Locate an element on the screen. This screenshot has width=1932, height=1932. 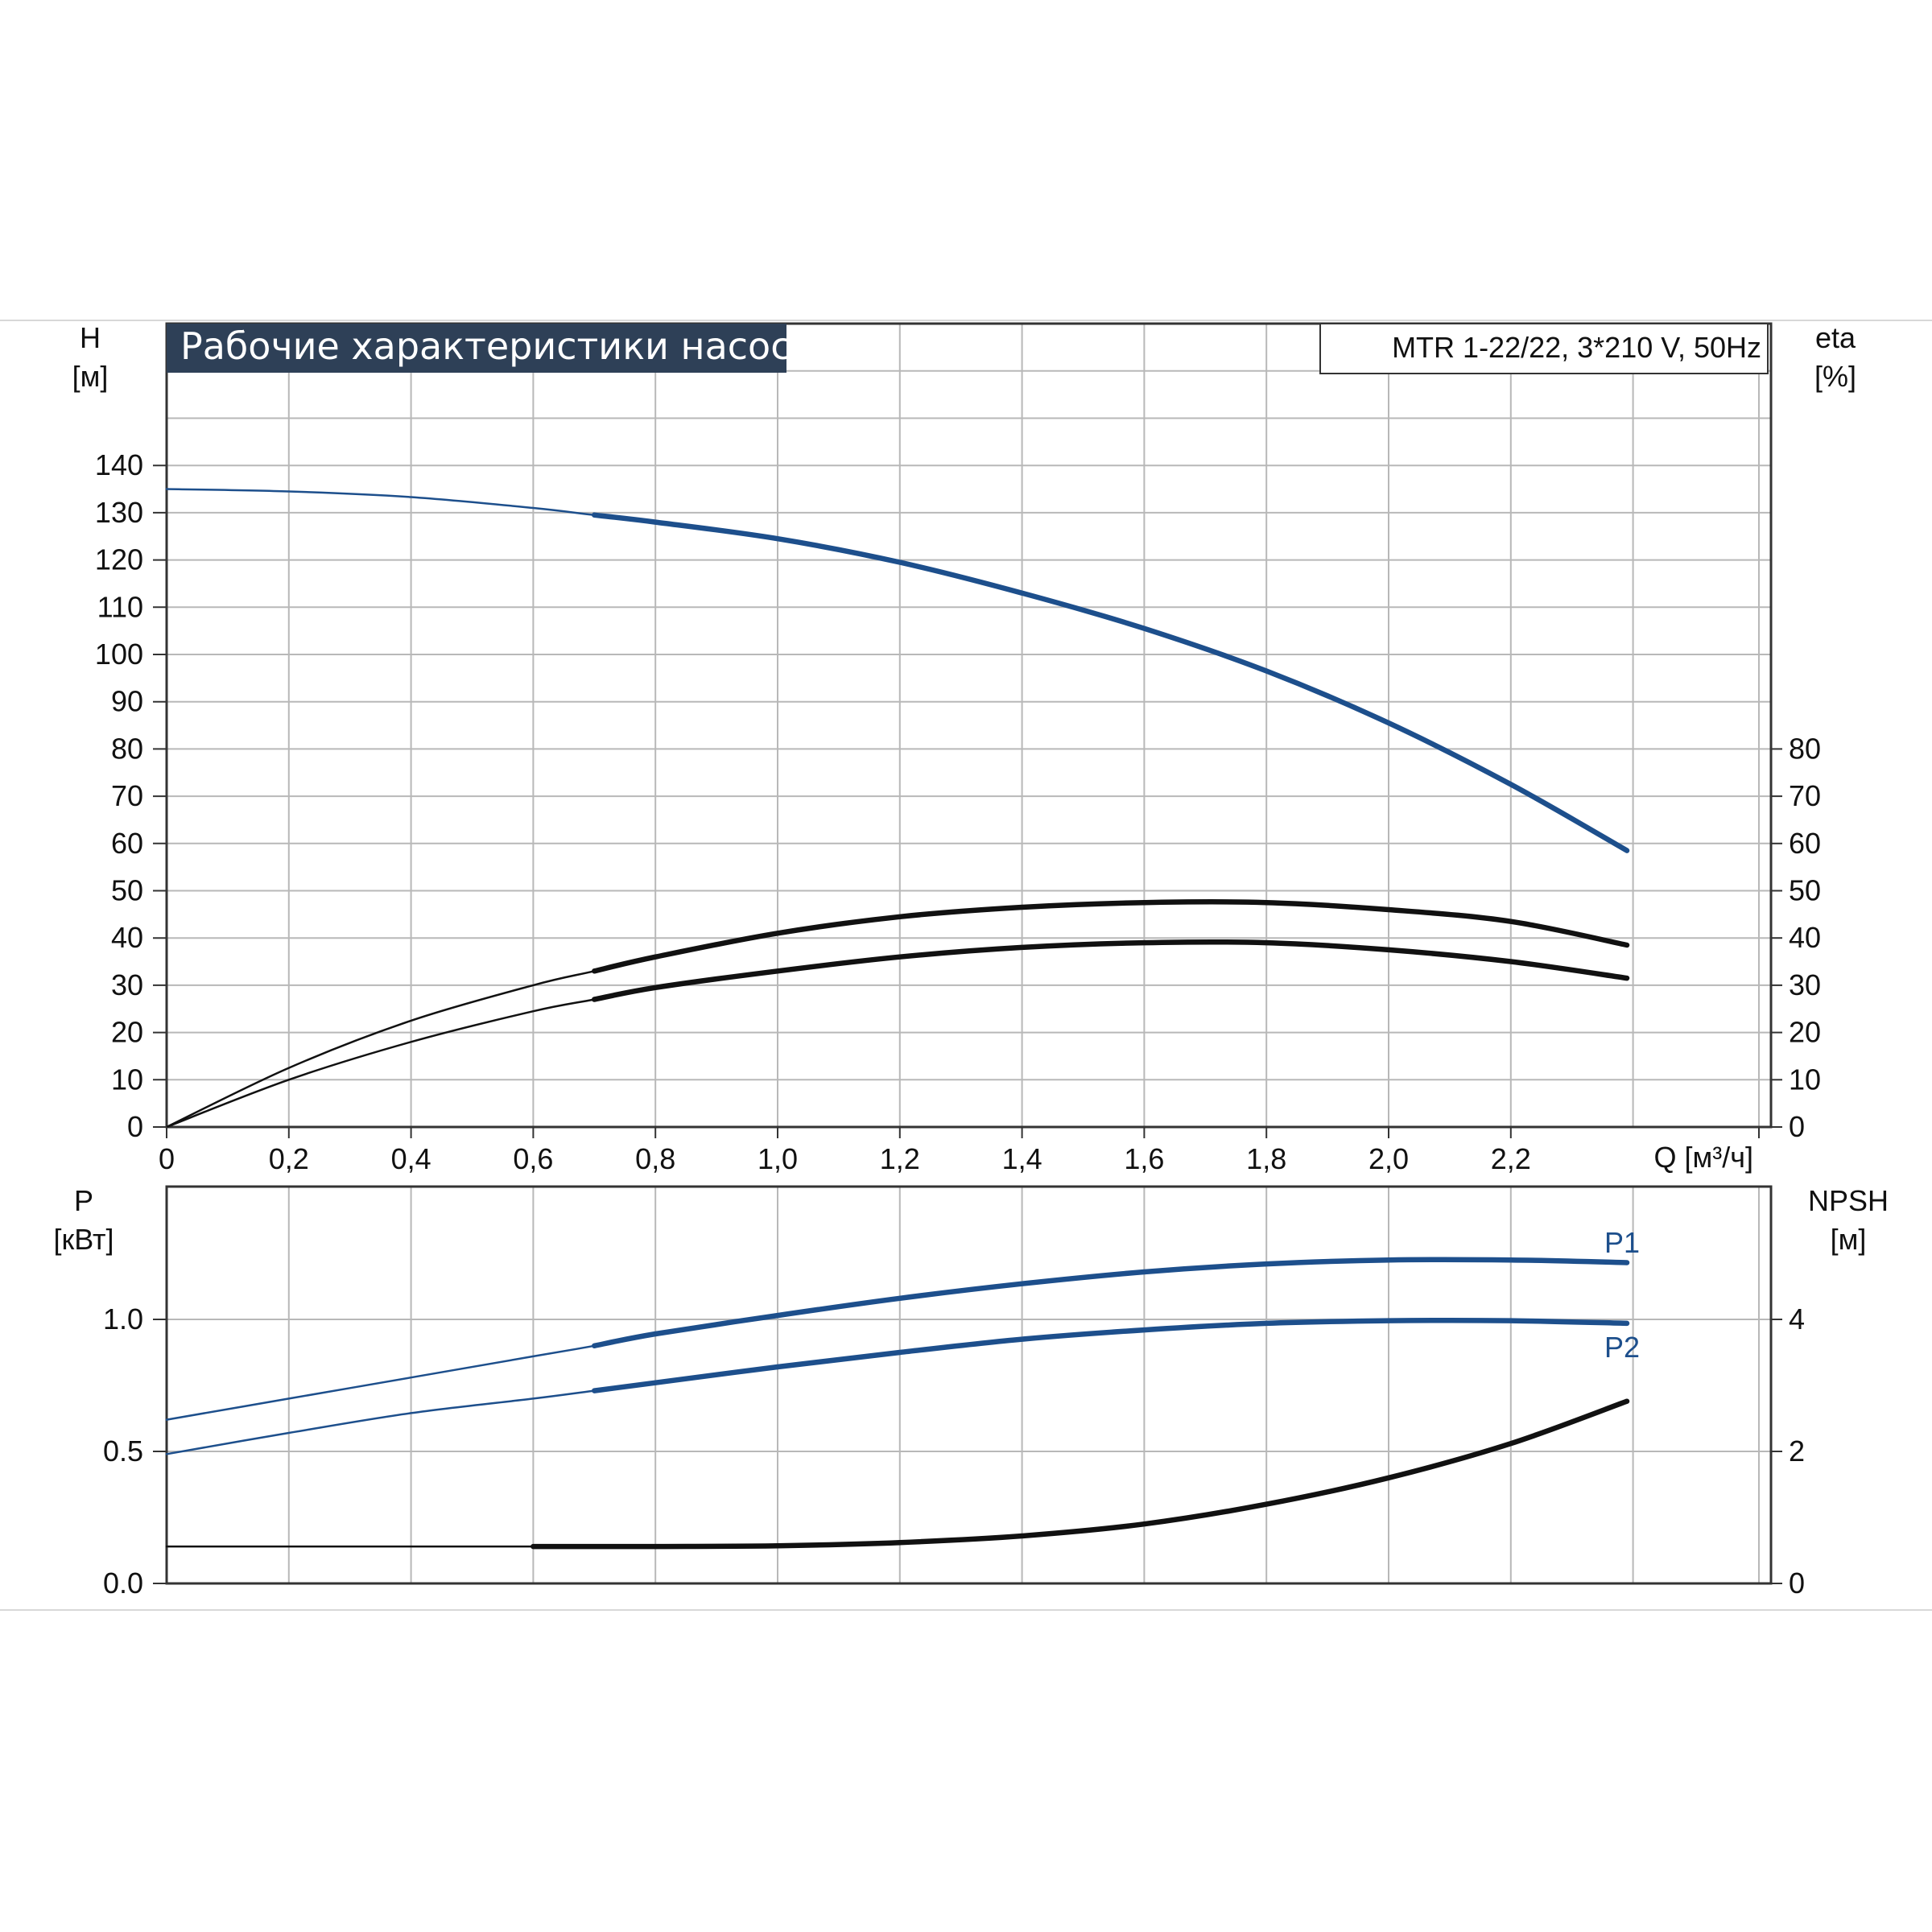
right-y-tick-label: 60 is located at coordinates (1805, 844).